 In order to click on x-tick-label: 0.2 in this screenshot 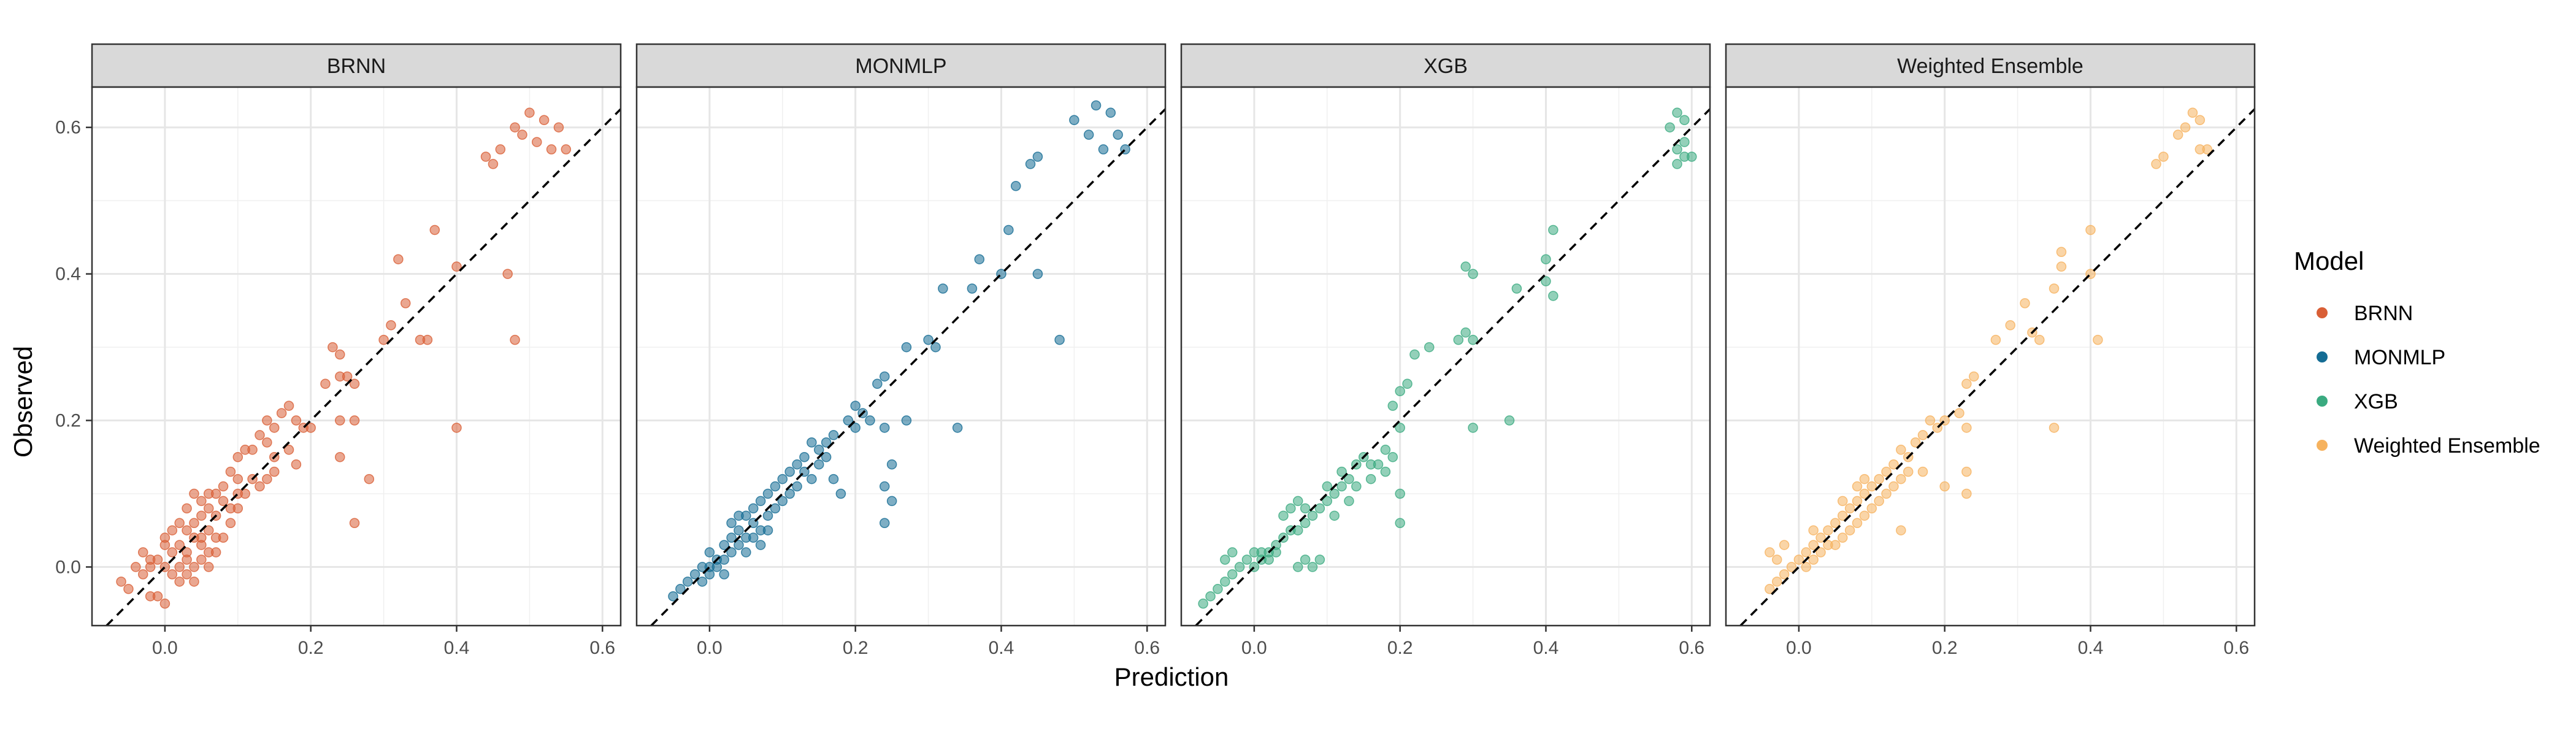, I will do `click(1400, 648)`.